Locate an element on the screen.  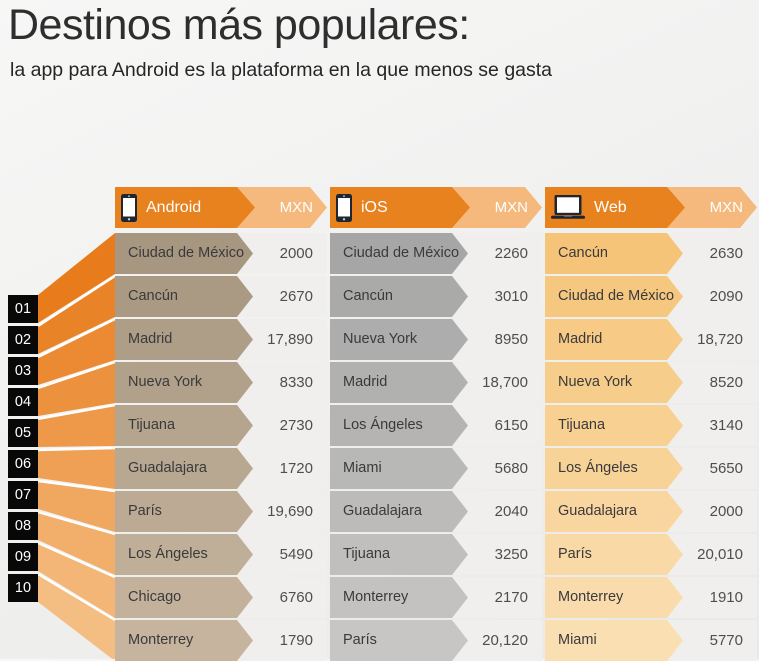
table-row: 2000 Guadalajara is located at coordinates (651, 511).